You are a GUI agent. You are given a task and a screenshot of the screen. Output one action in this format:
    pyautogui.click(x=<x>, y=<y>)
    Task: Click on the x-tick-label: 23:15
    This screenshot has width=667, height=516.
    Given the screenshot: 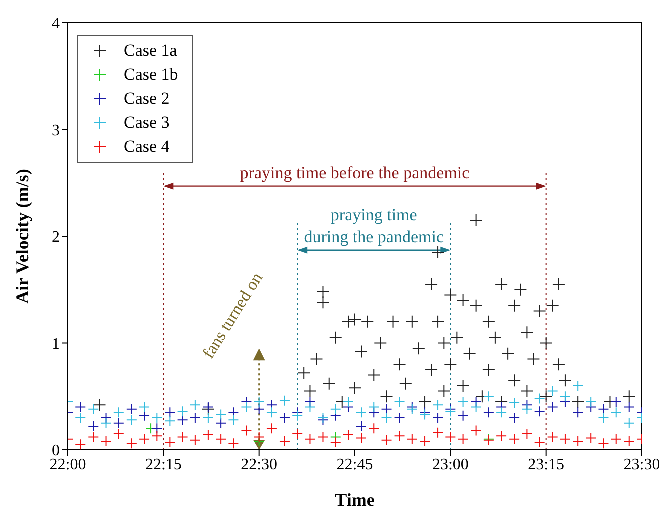 What is the action you would take?
    pyautogui.click(x=546, y=465)
    